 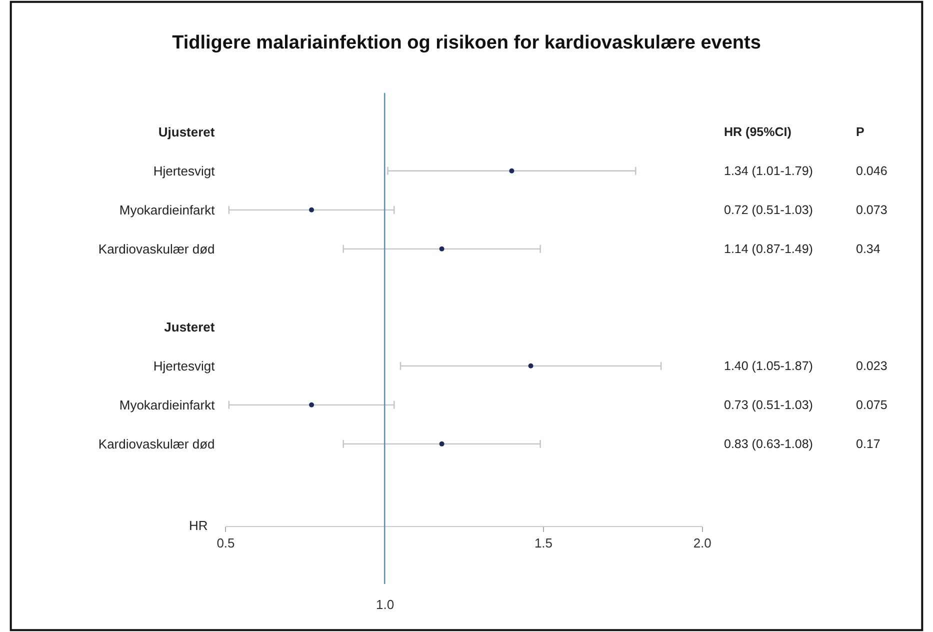 What do you see at coordinates (768, 405) in the screenshot?
I see `text: 0.73 (0.51-1.03)` at bounding box center [768, 405].